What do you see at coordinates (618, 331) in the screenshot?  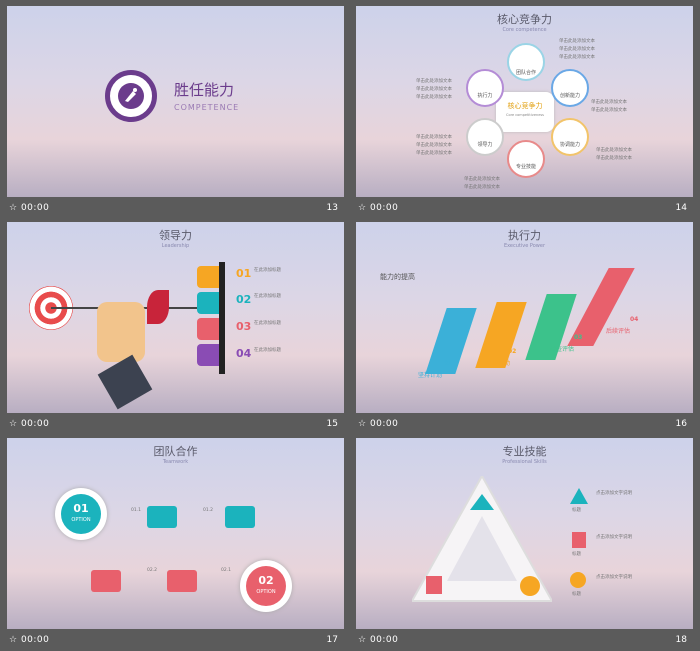 I see `step-text-04: 后续评估` at bounding box center [618, 331].